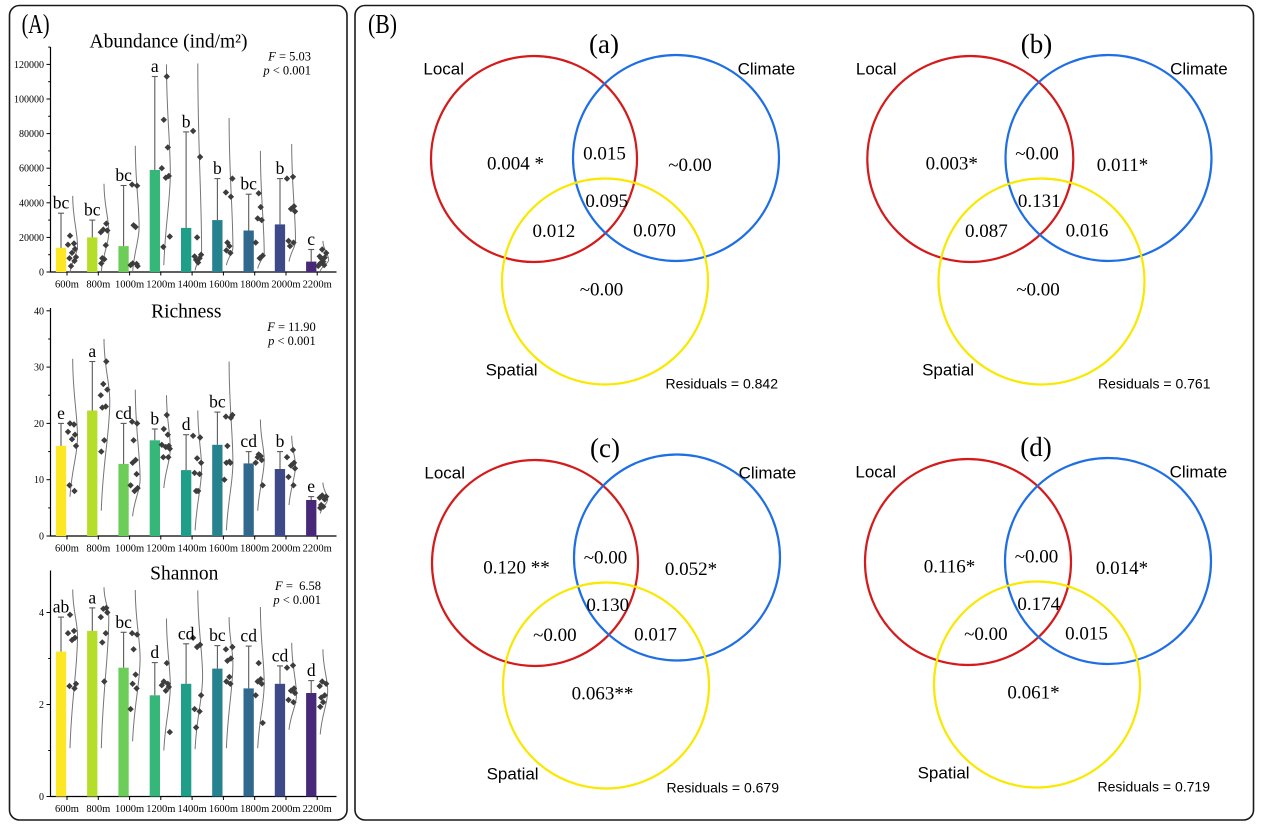  I want to click on svg-text: 0.014*, so click(1122, 568).